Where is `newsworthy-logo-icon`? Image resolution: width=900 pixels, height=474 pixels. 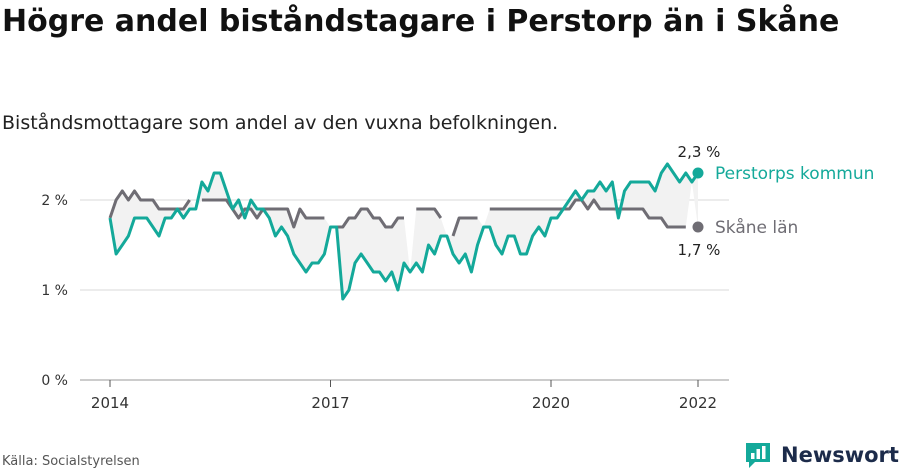 newsworthy-logo-icon is located at coordinates (758, 455).